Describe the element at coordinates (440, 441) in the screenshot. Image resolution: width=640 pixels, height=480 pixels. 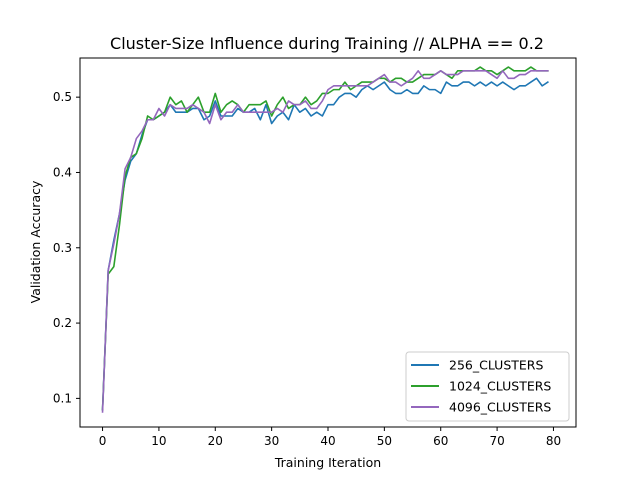
I see `x-tick-label-6: 60` at that location.